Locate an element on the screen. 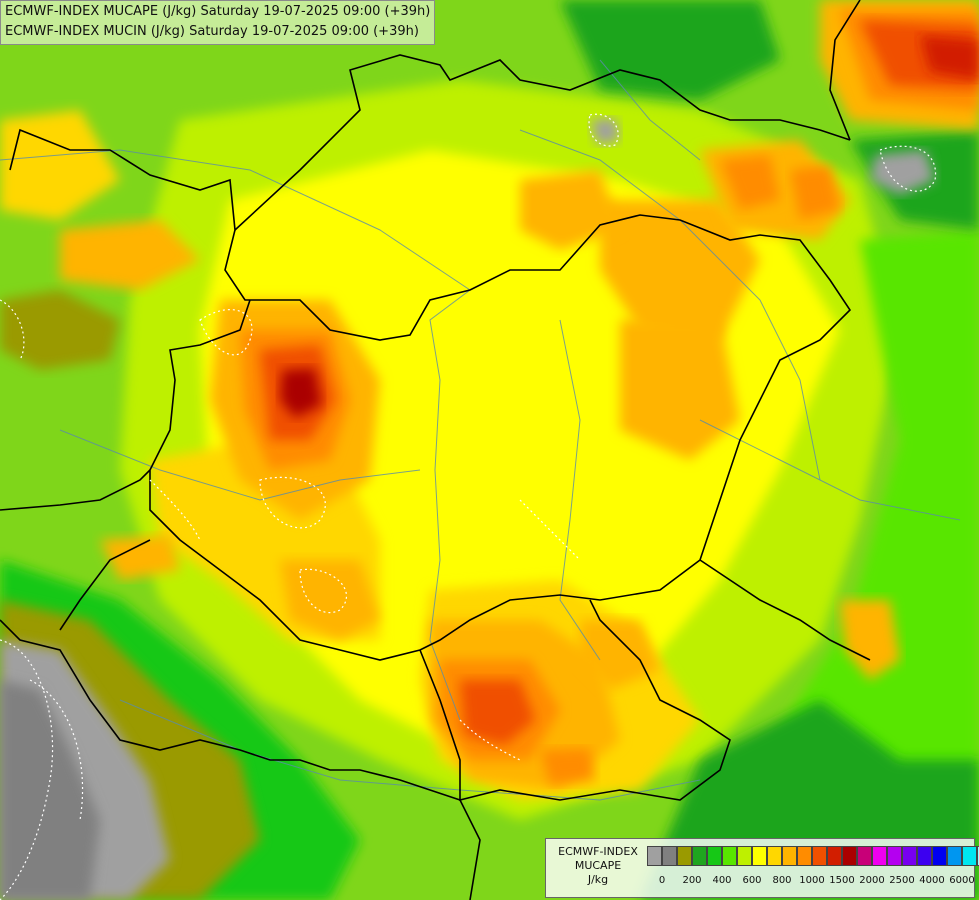 This screenshot has width=979, height=900. legend-tick-label: 400 is located at coordinates (722, 880).